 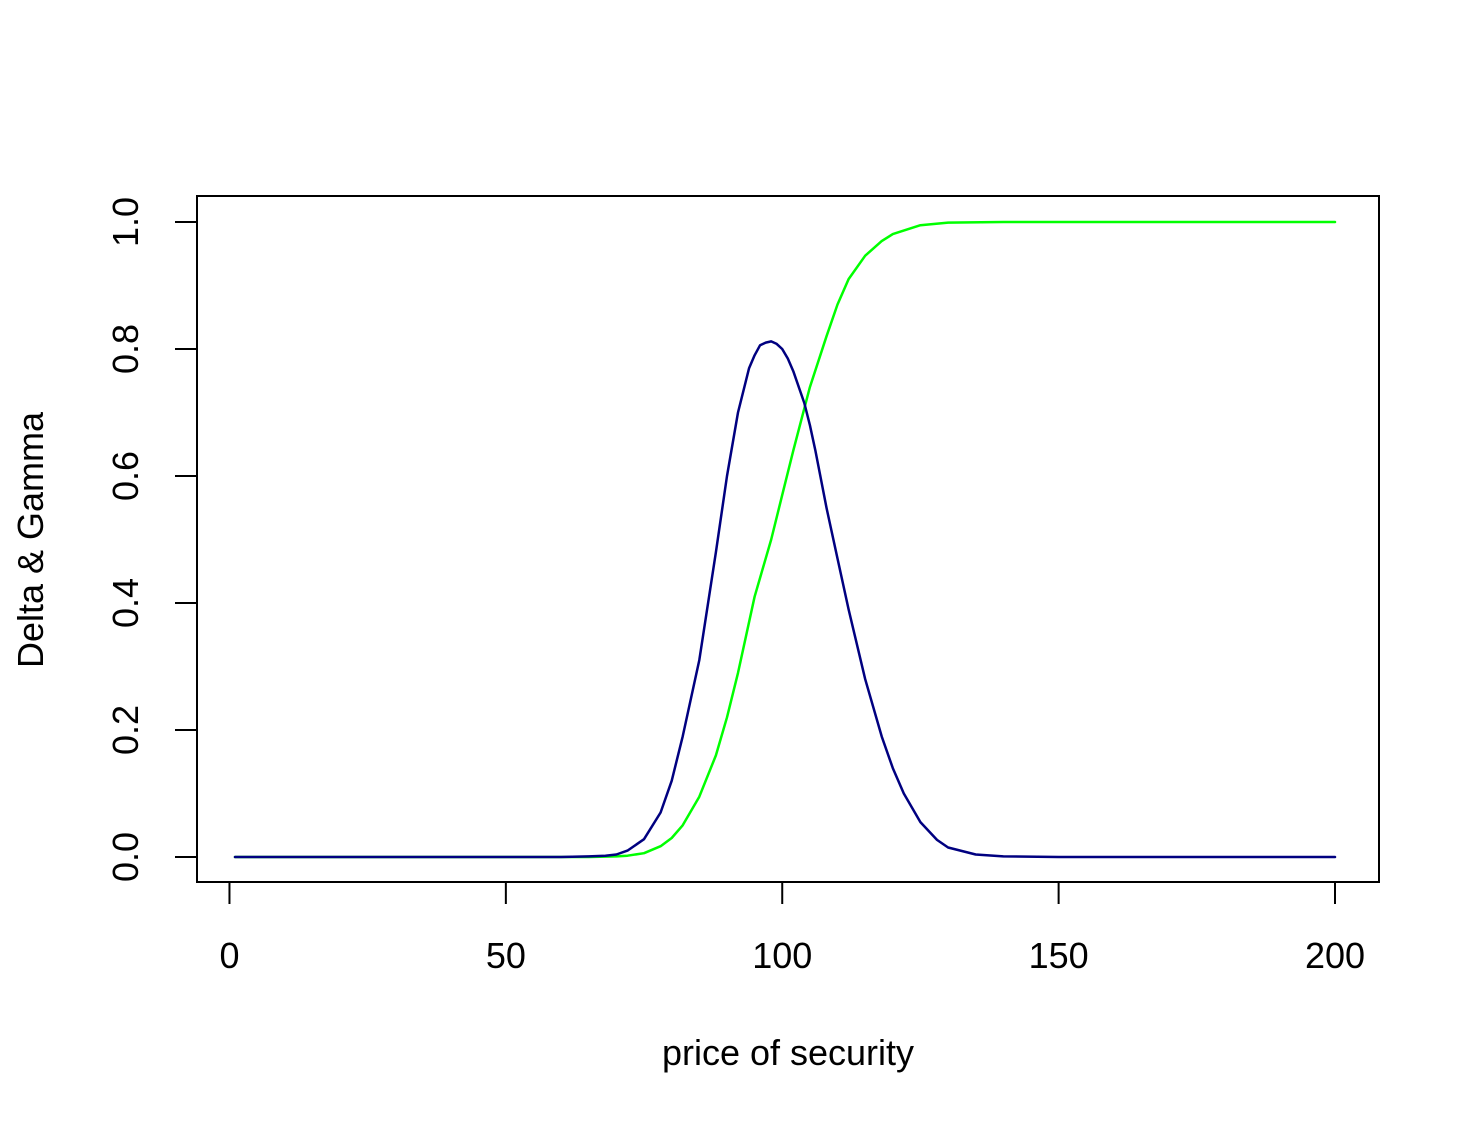 I want to click on y-axis: 0.0 0.2 0.4 0.6 0.8 1.0, so click(x=151, y=539).